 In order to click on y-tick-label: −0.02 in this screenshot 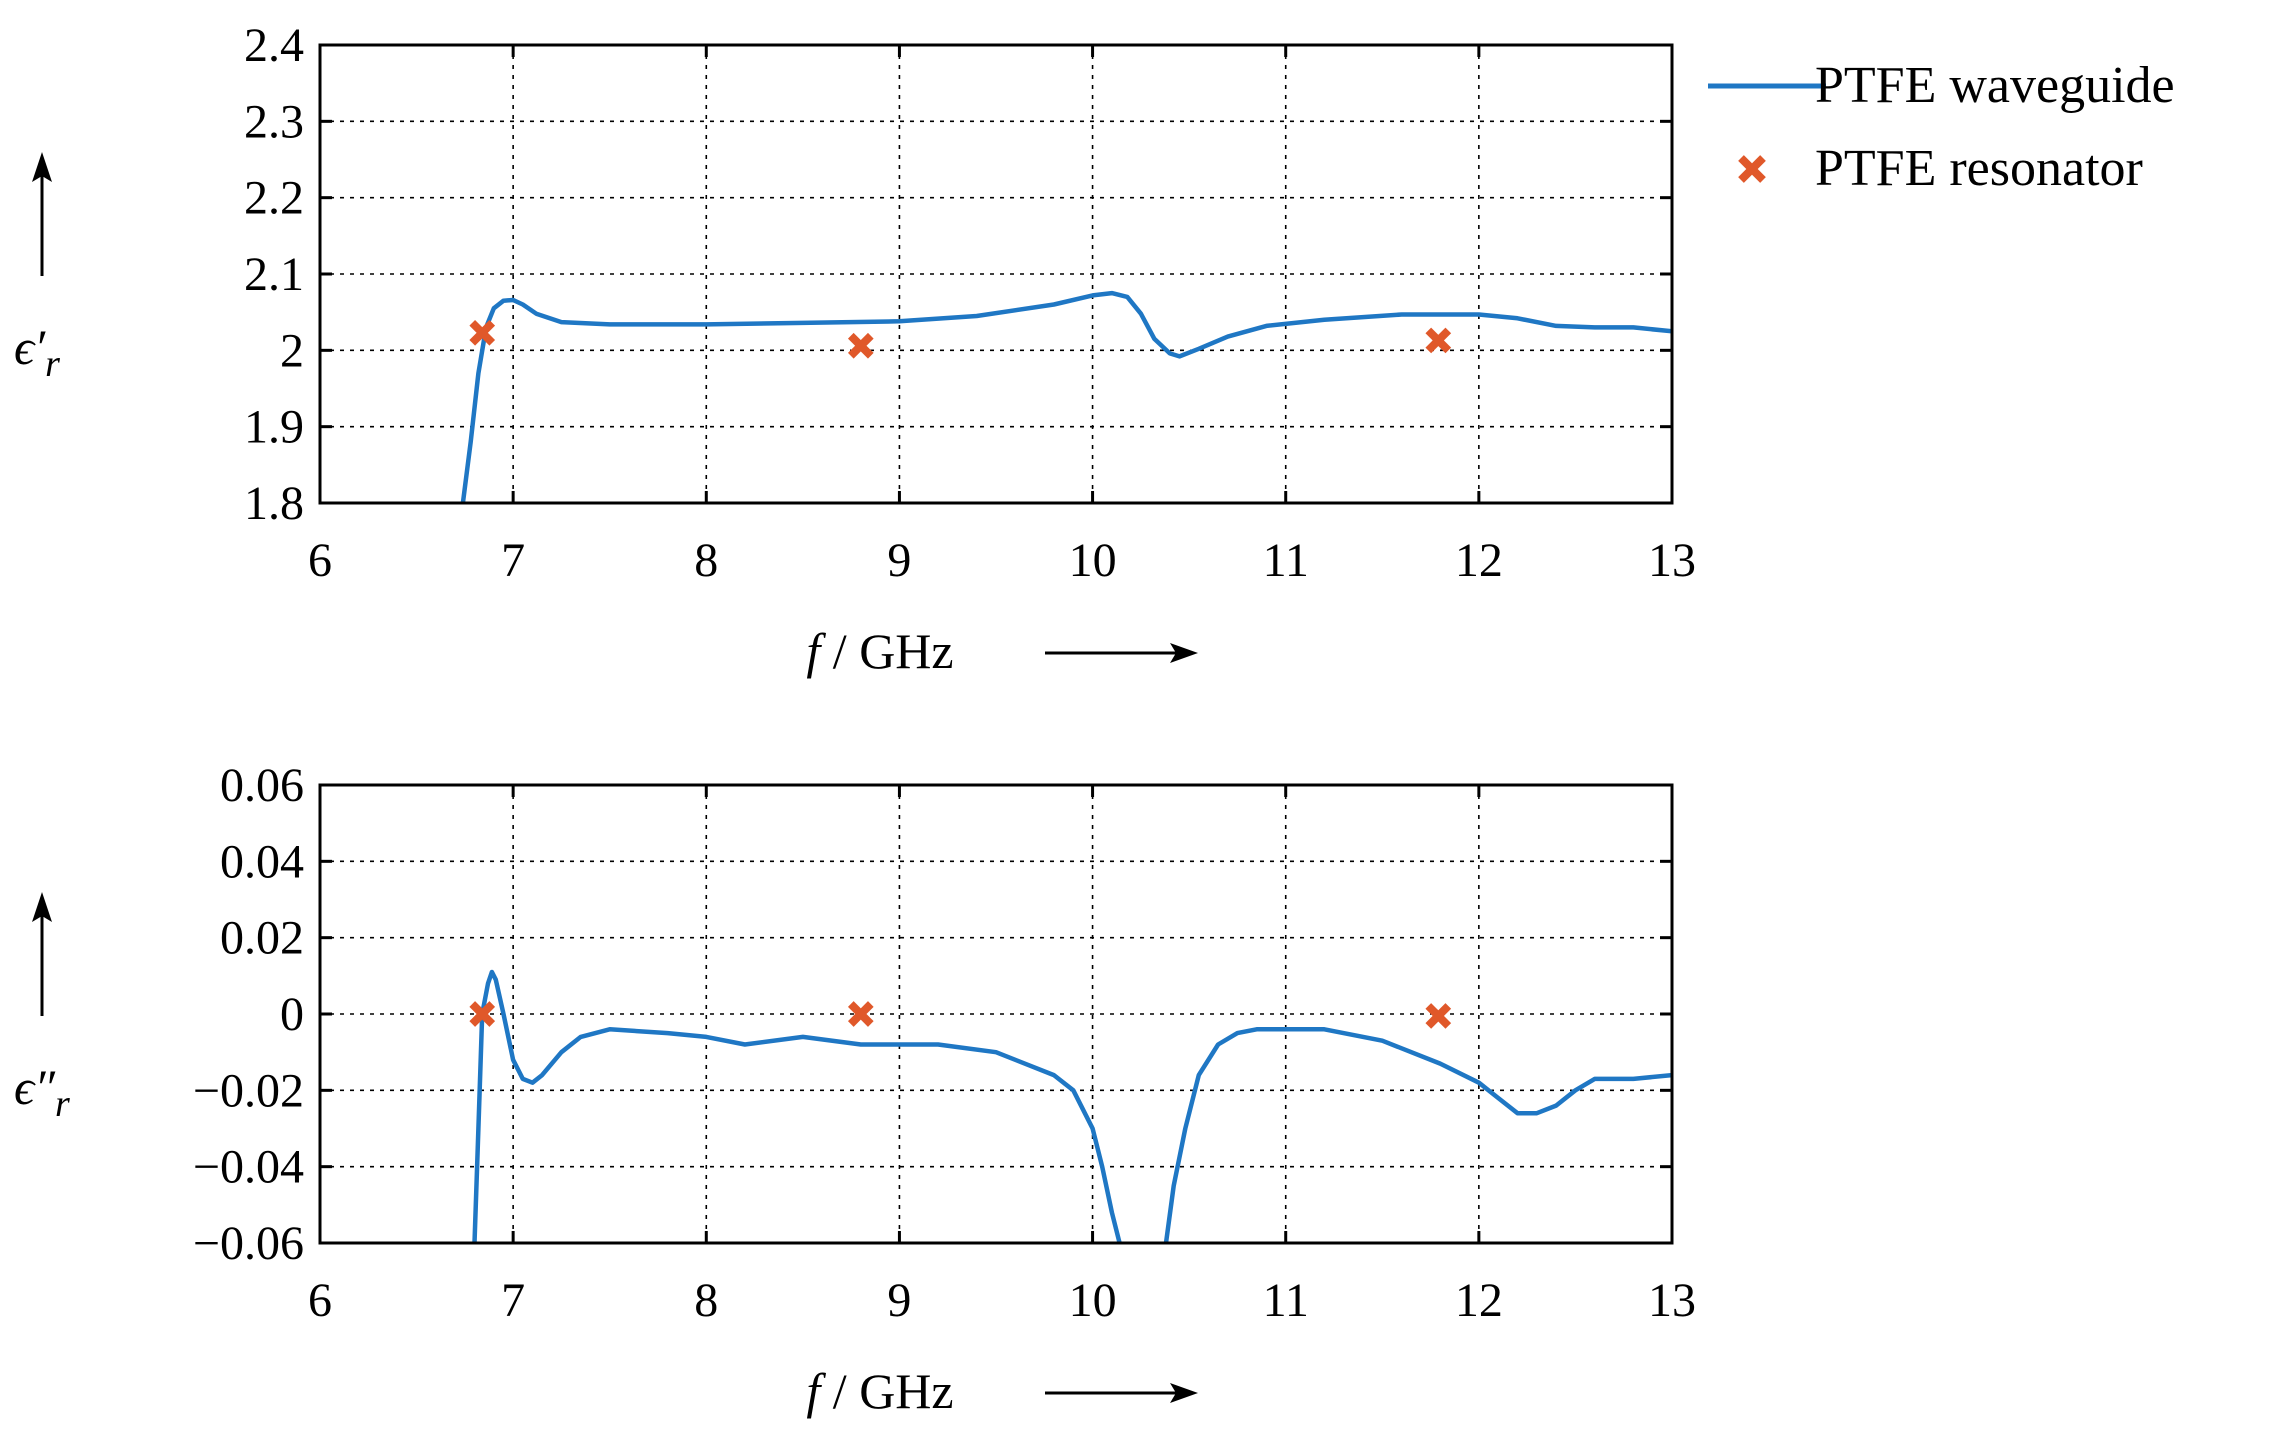, I will do `click(248, 1090)`.